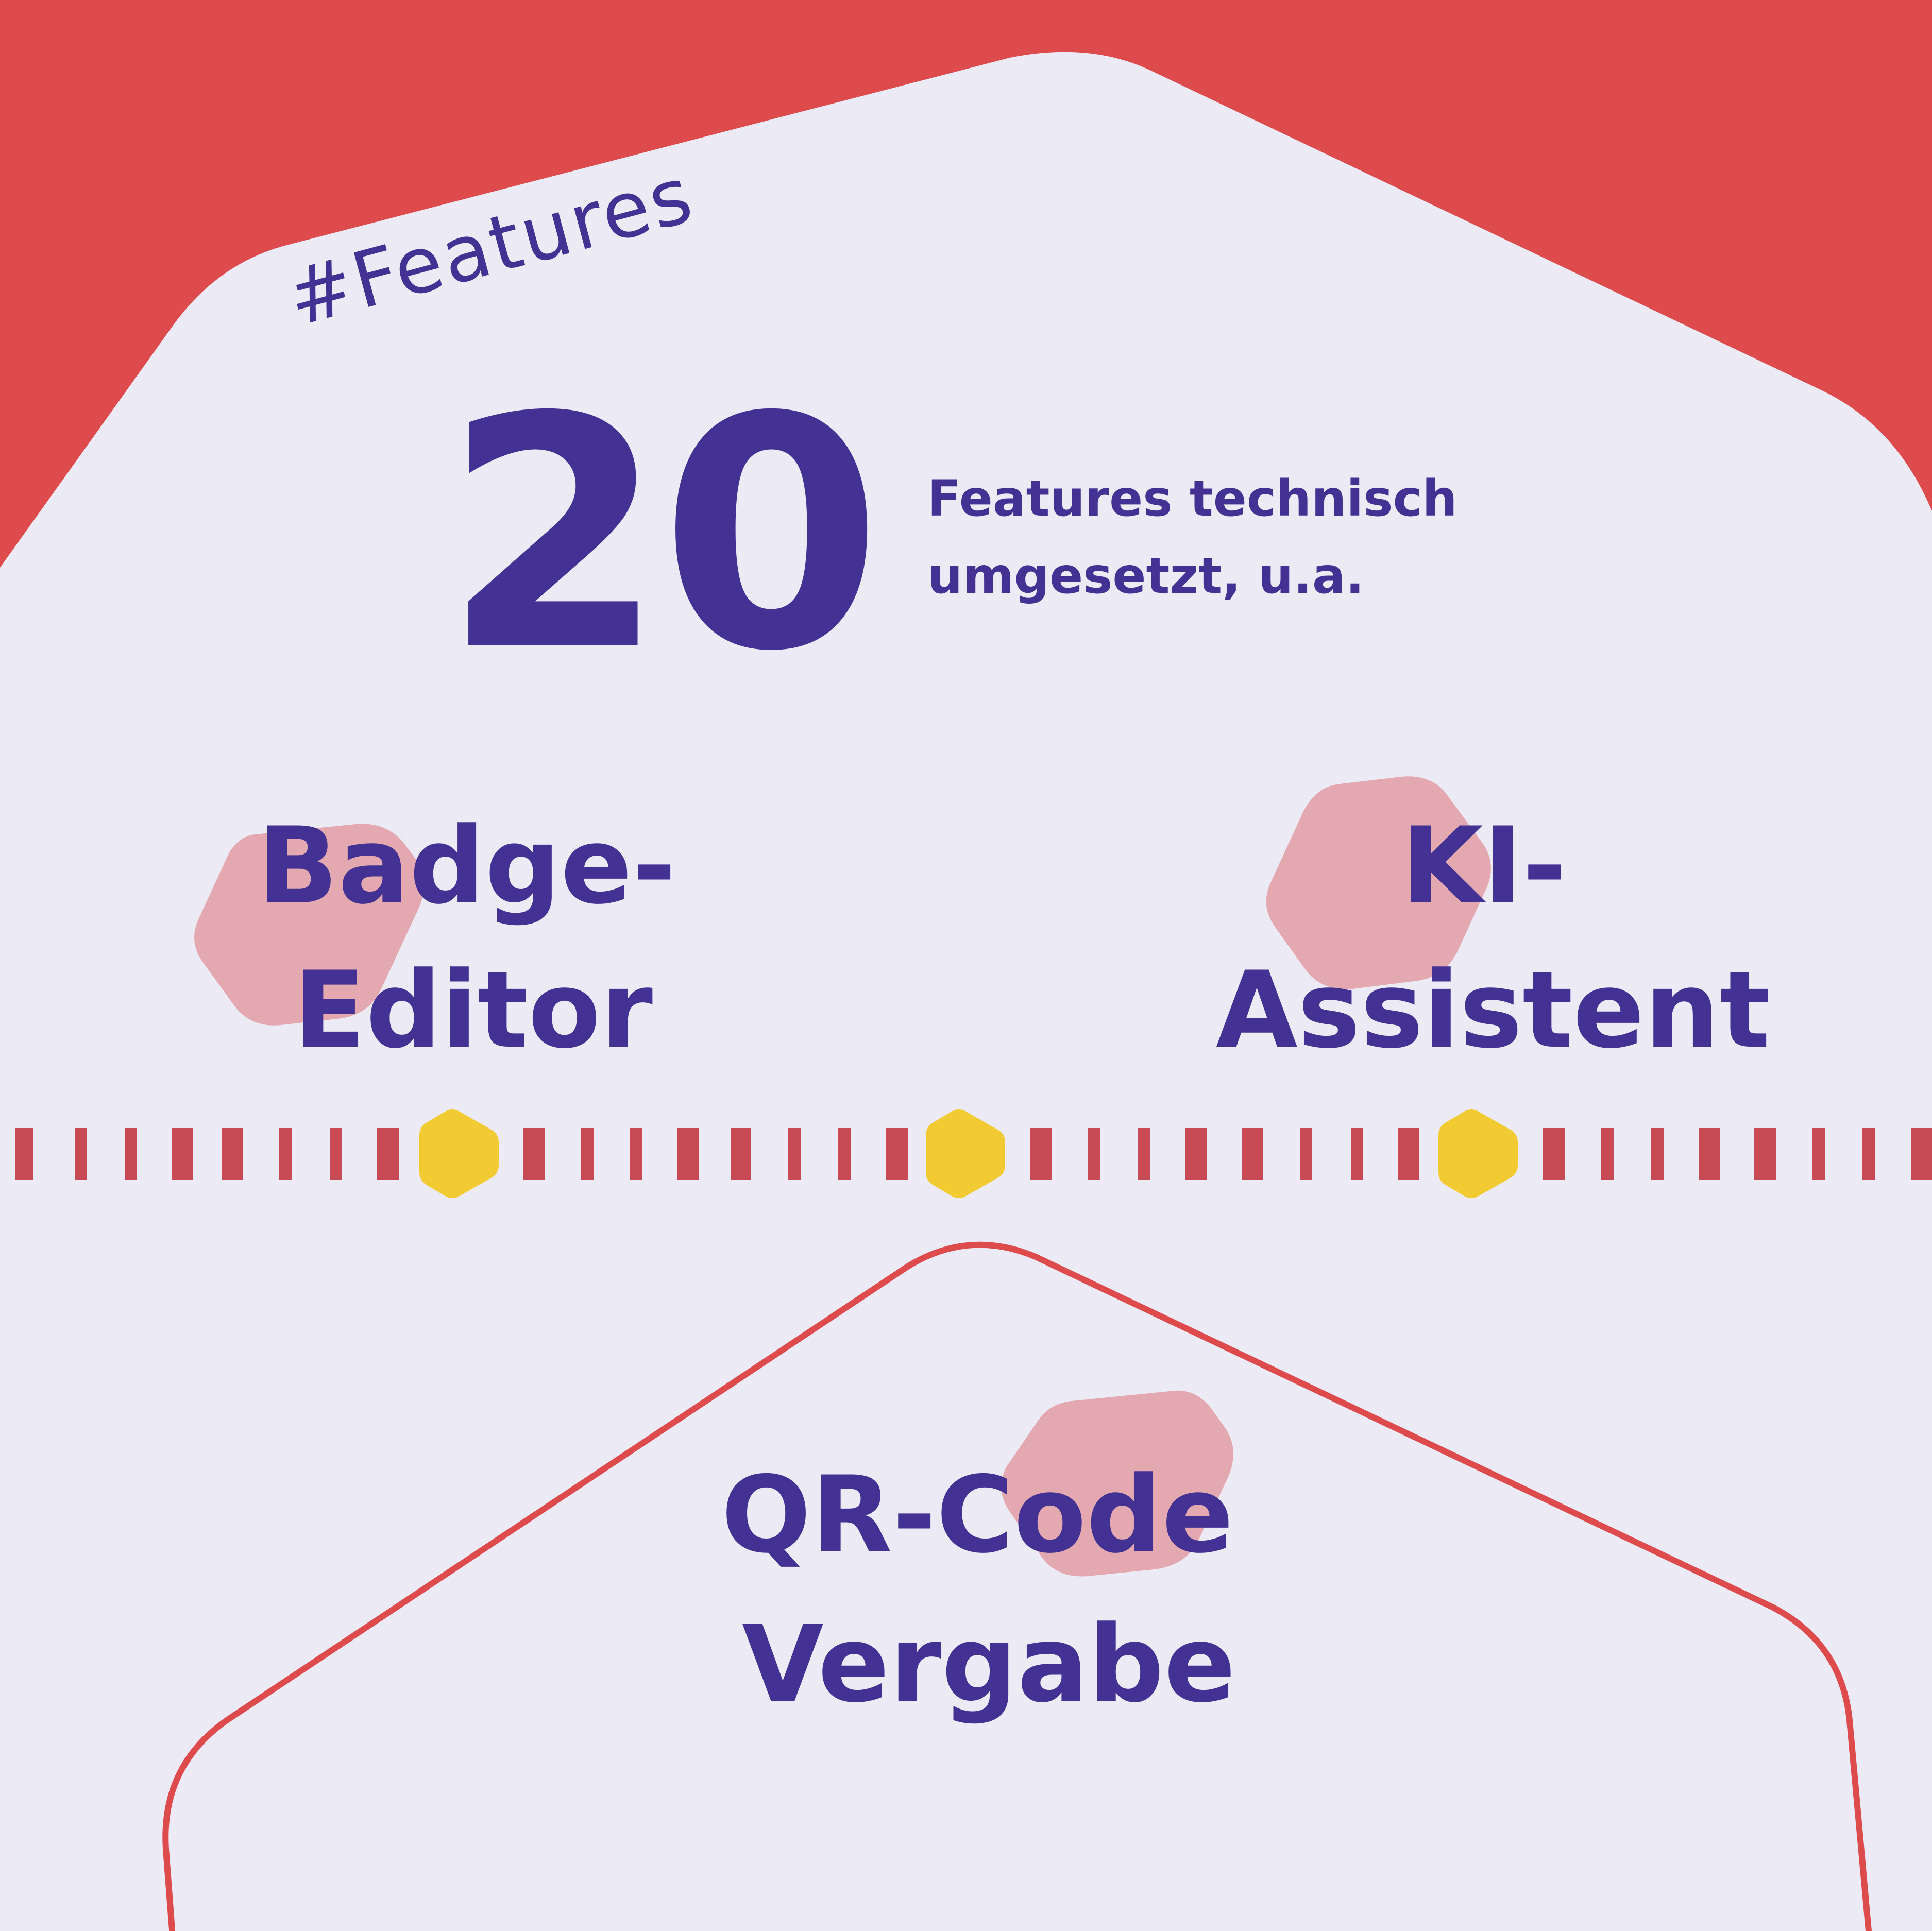  What do you see at coordinates (1493, 1011) in the screenshot?
I see `feature-ki-assistent-line-2: Assistent` at bounding box center [1493, 1011].